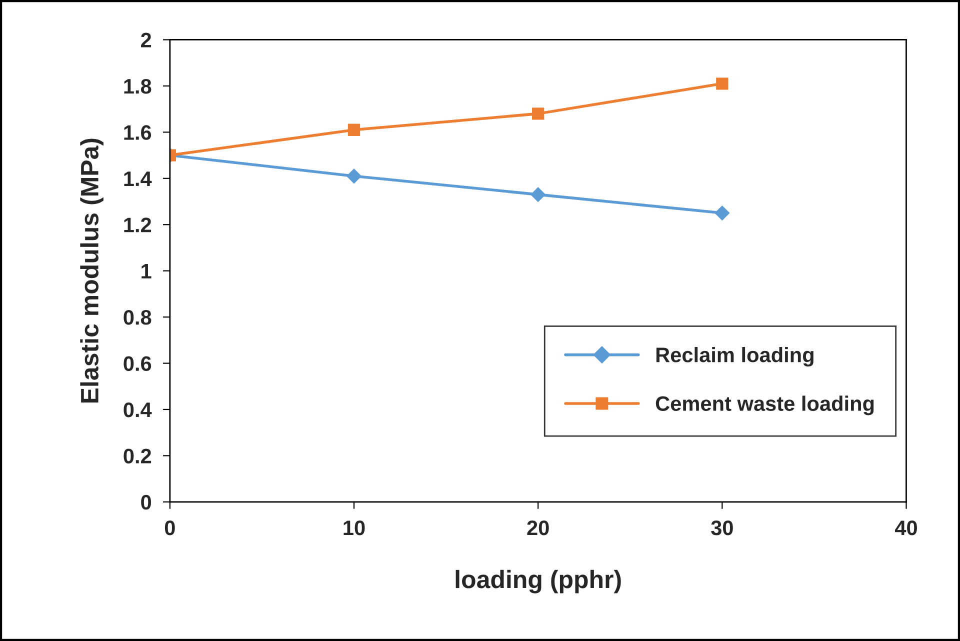 The image size is (960, 641). What do you see at coordinates (138, 456) in the screenshot?
I see `y-tick-label: 0.2` at bounding box center [138, 456].